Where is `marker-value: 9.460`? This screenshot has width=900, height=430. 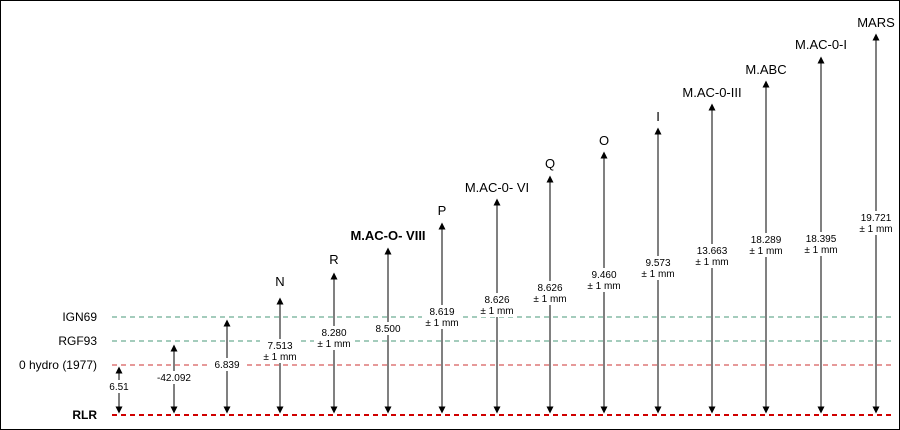
marker-value: 9.460 is located at coordinates (603, 275).